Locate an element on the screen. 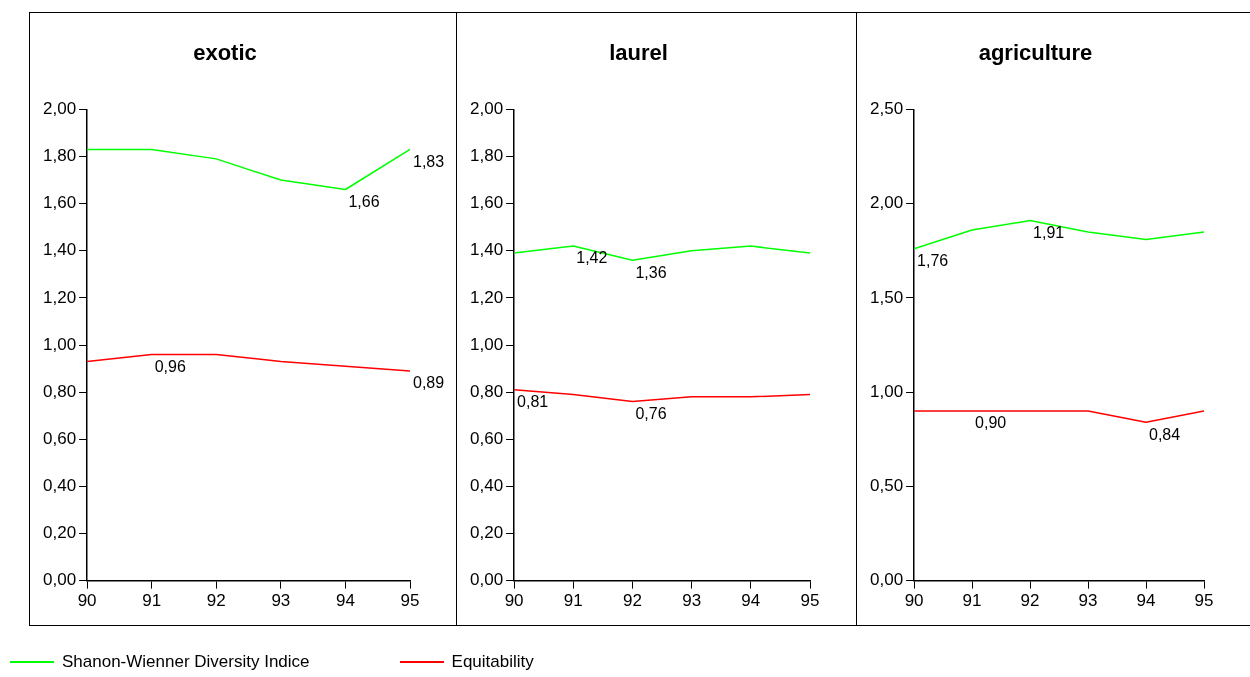  data-label: 1,83 is located at coordinates (429, 161).